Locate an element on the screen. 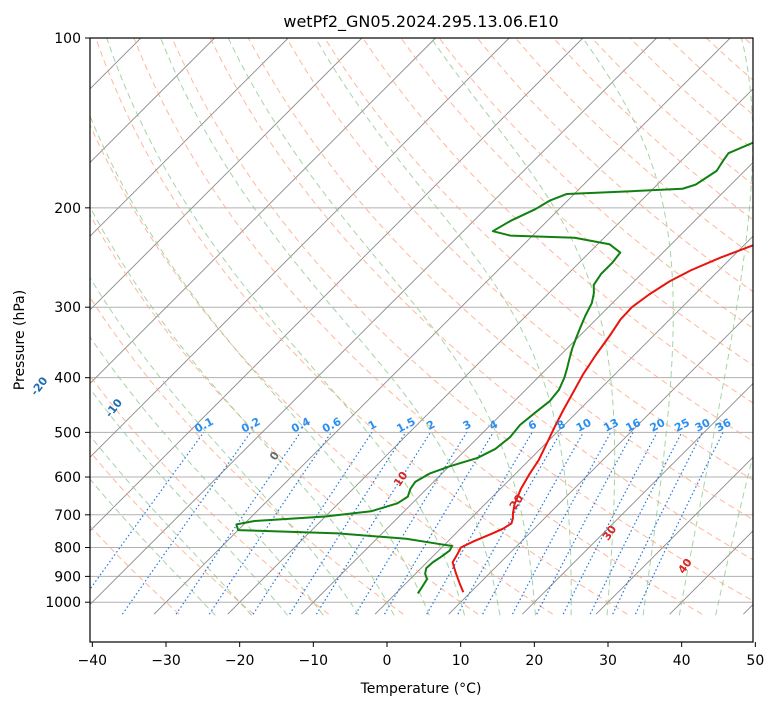  x-tick-label: 20 is located at coordinates (534, 661).